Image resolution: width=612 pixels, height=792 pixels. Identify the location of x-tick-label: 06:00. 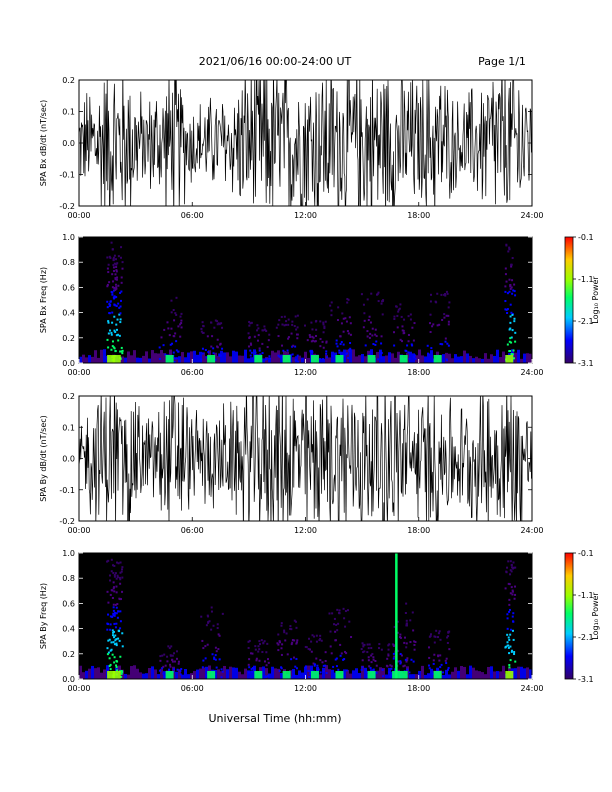
(192, 372).